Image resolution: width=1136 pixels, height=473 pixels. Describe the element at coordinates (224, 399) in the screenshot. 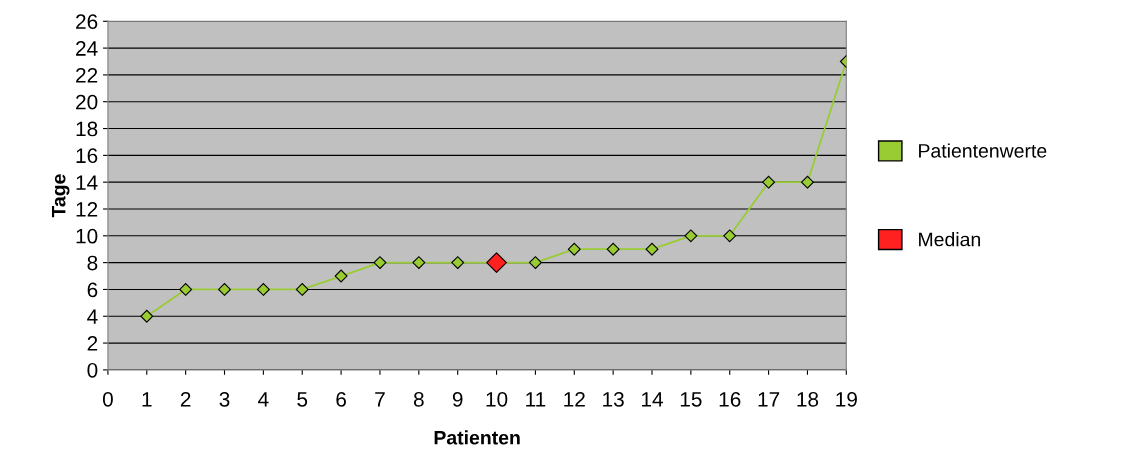

I see `x-tick-label: 3` at that location.